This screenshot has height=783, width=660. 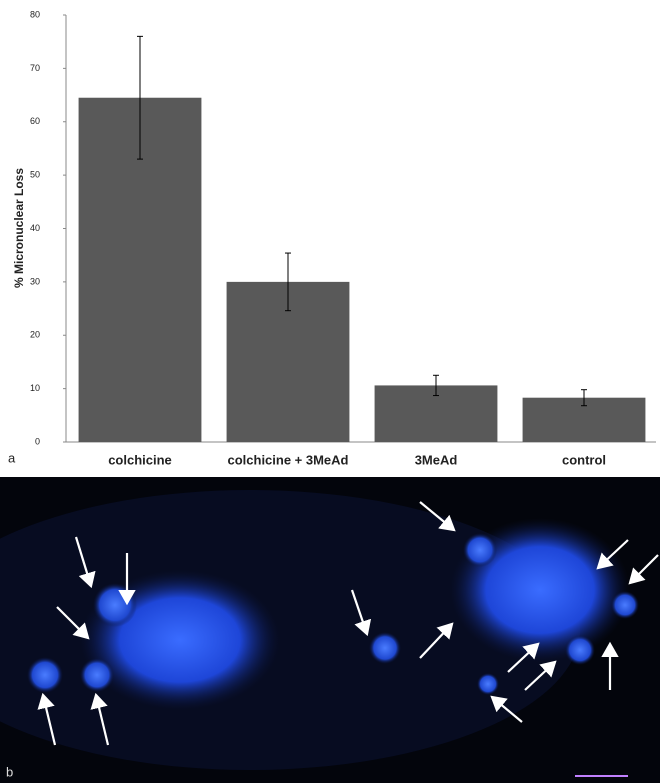 I want to click on y-tick-label: 0, so click(x=37, y=441).